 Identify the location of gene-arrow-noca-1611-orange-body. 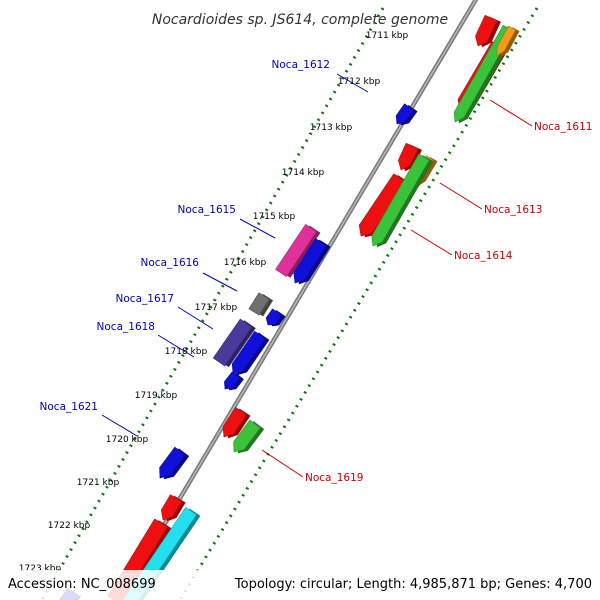
(506, 41).